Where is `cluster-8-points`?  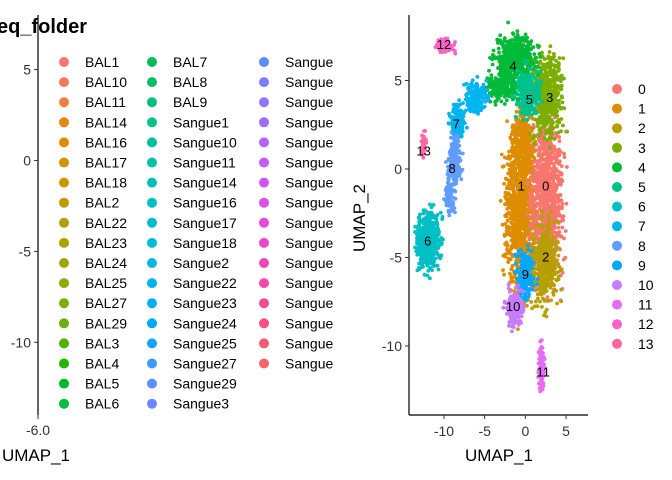 cluster-8-points is located at coordinates (450, 195).